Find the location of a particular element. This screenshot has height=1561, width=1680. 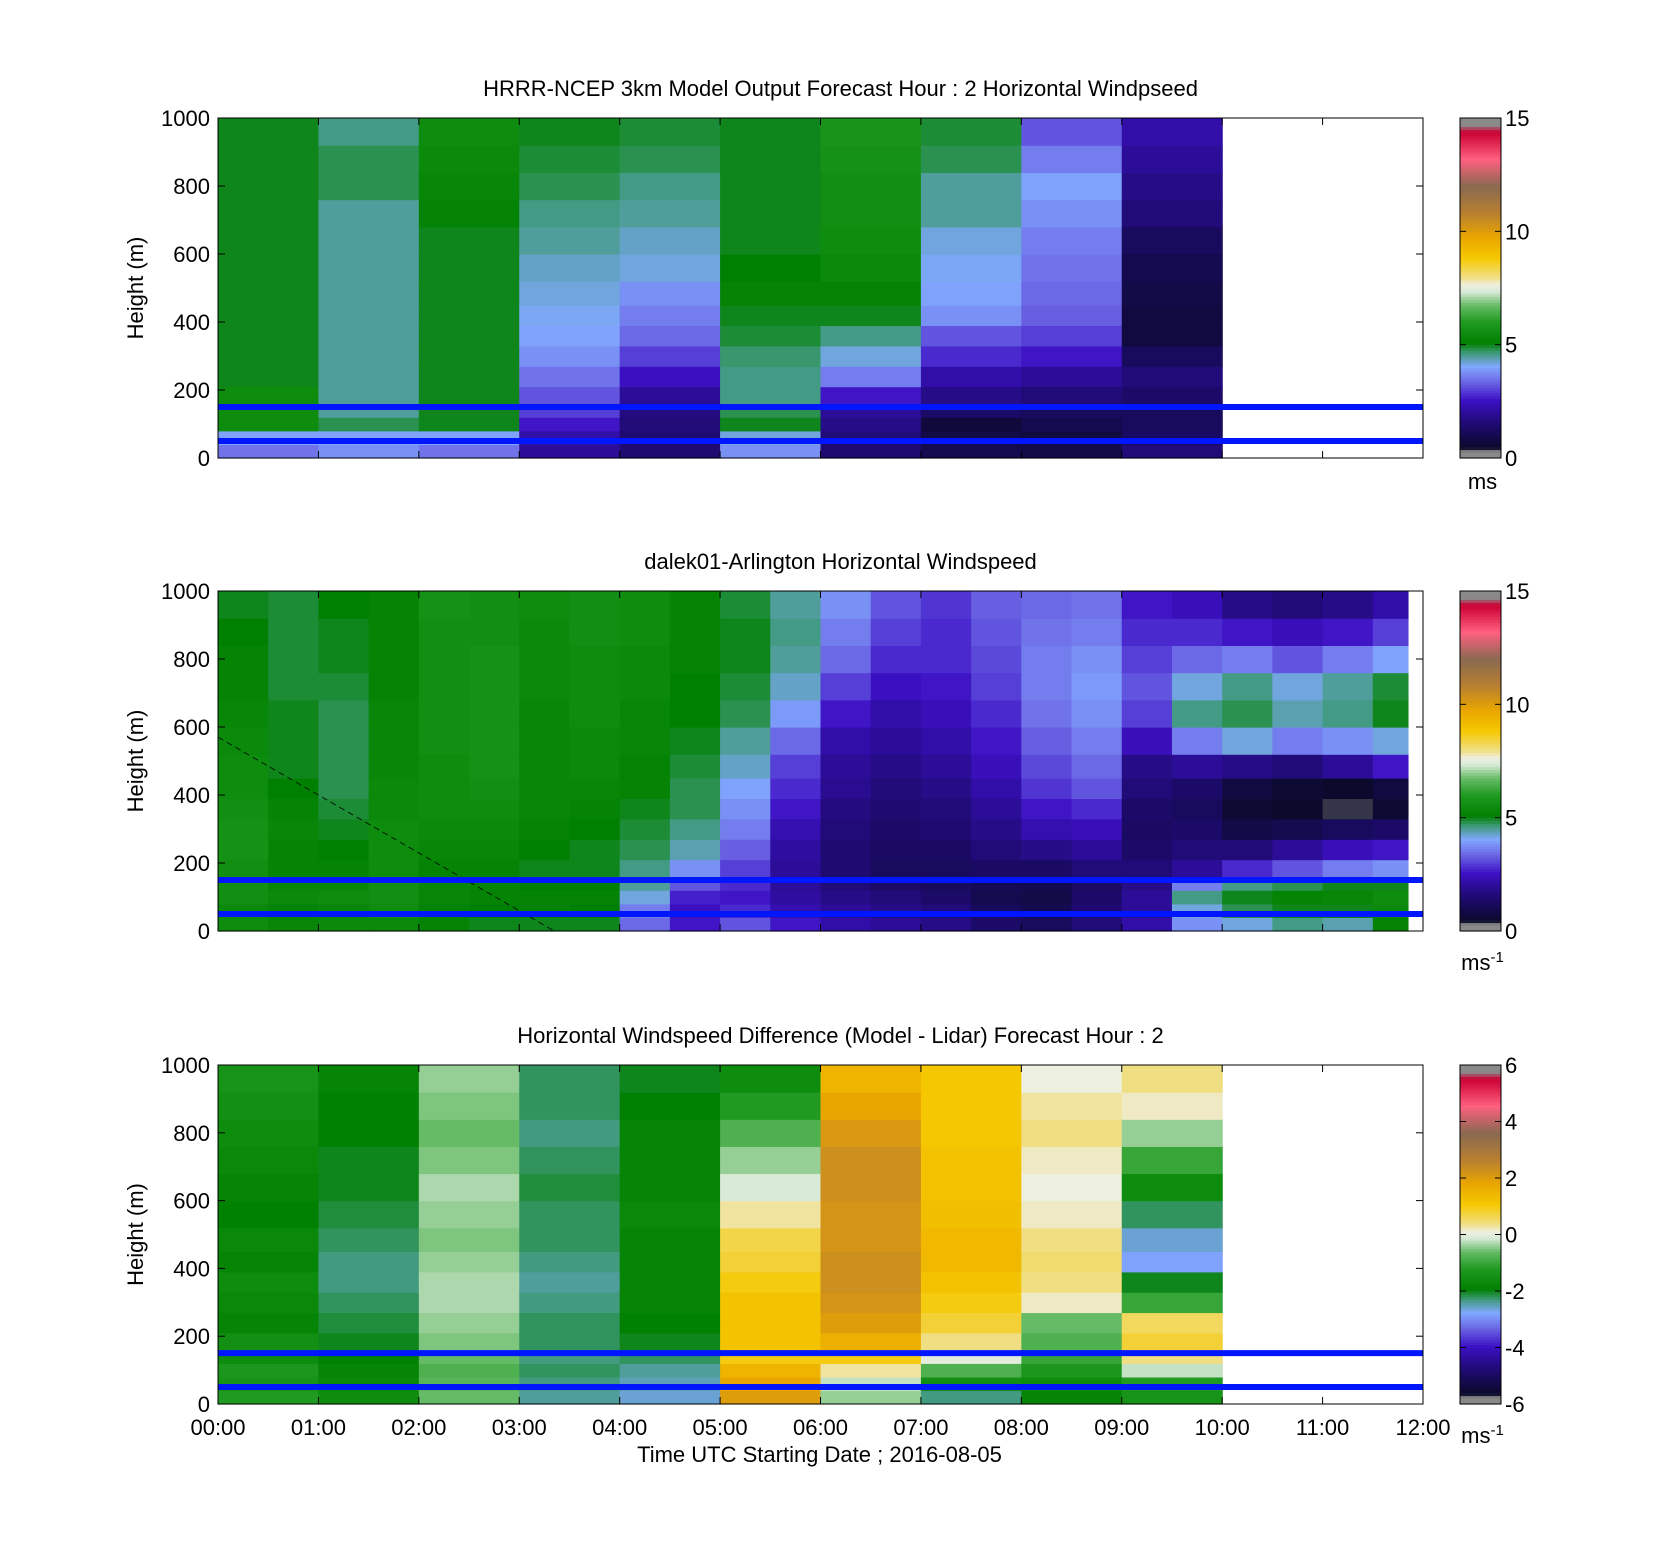

y-tick-label: 1000 is located at coordinates (185, 591).